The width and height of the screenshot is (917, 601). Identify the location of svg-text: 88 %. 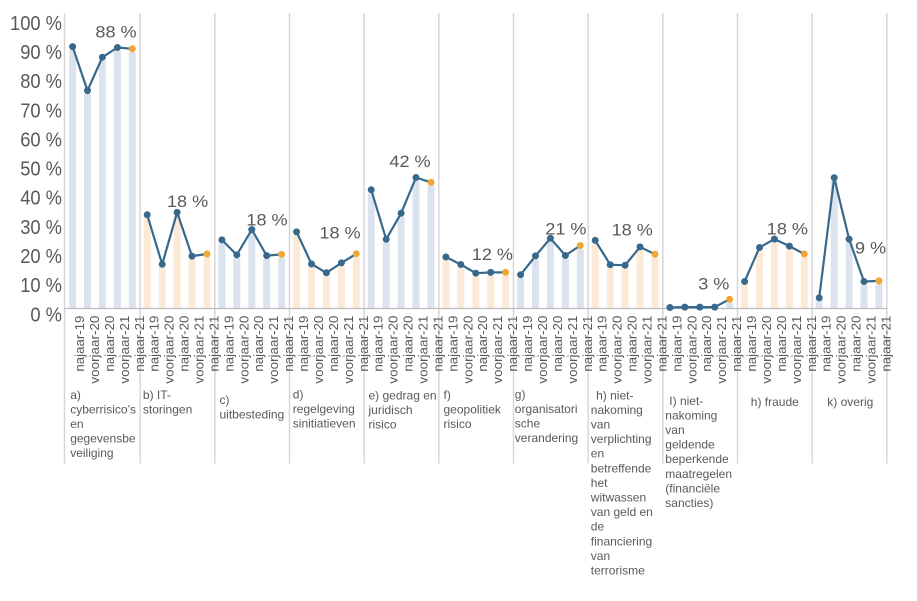
(116, 32).